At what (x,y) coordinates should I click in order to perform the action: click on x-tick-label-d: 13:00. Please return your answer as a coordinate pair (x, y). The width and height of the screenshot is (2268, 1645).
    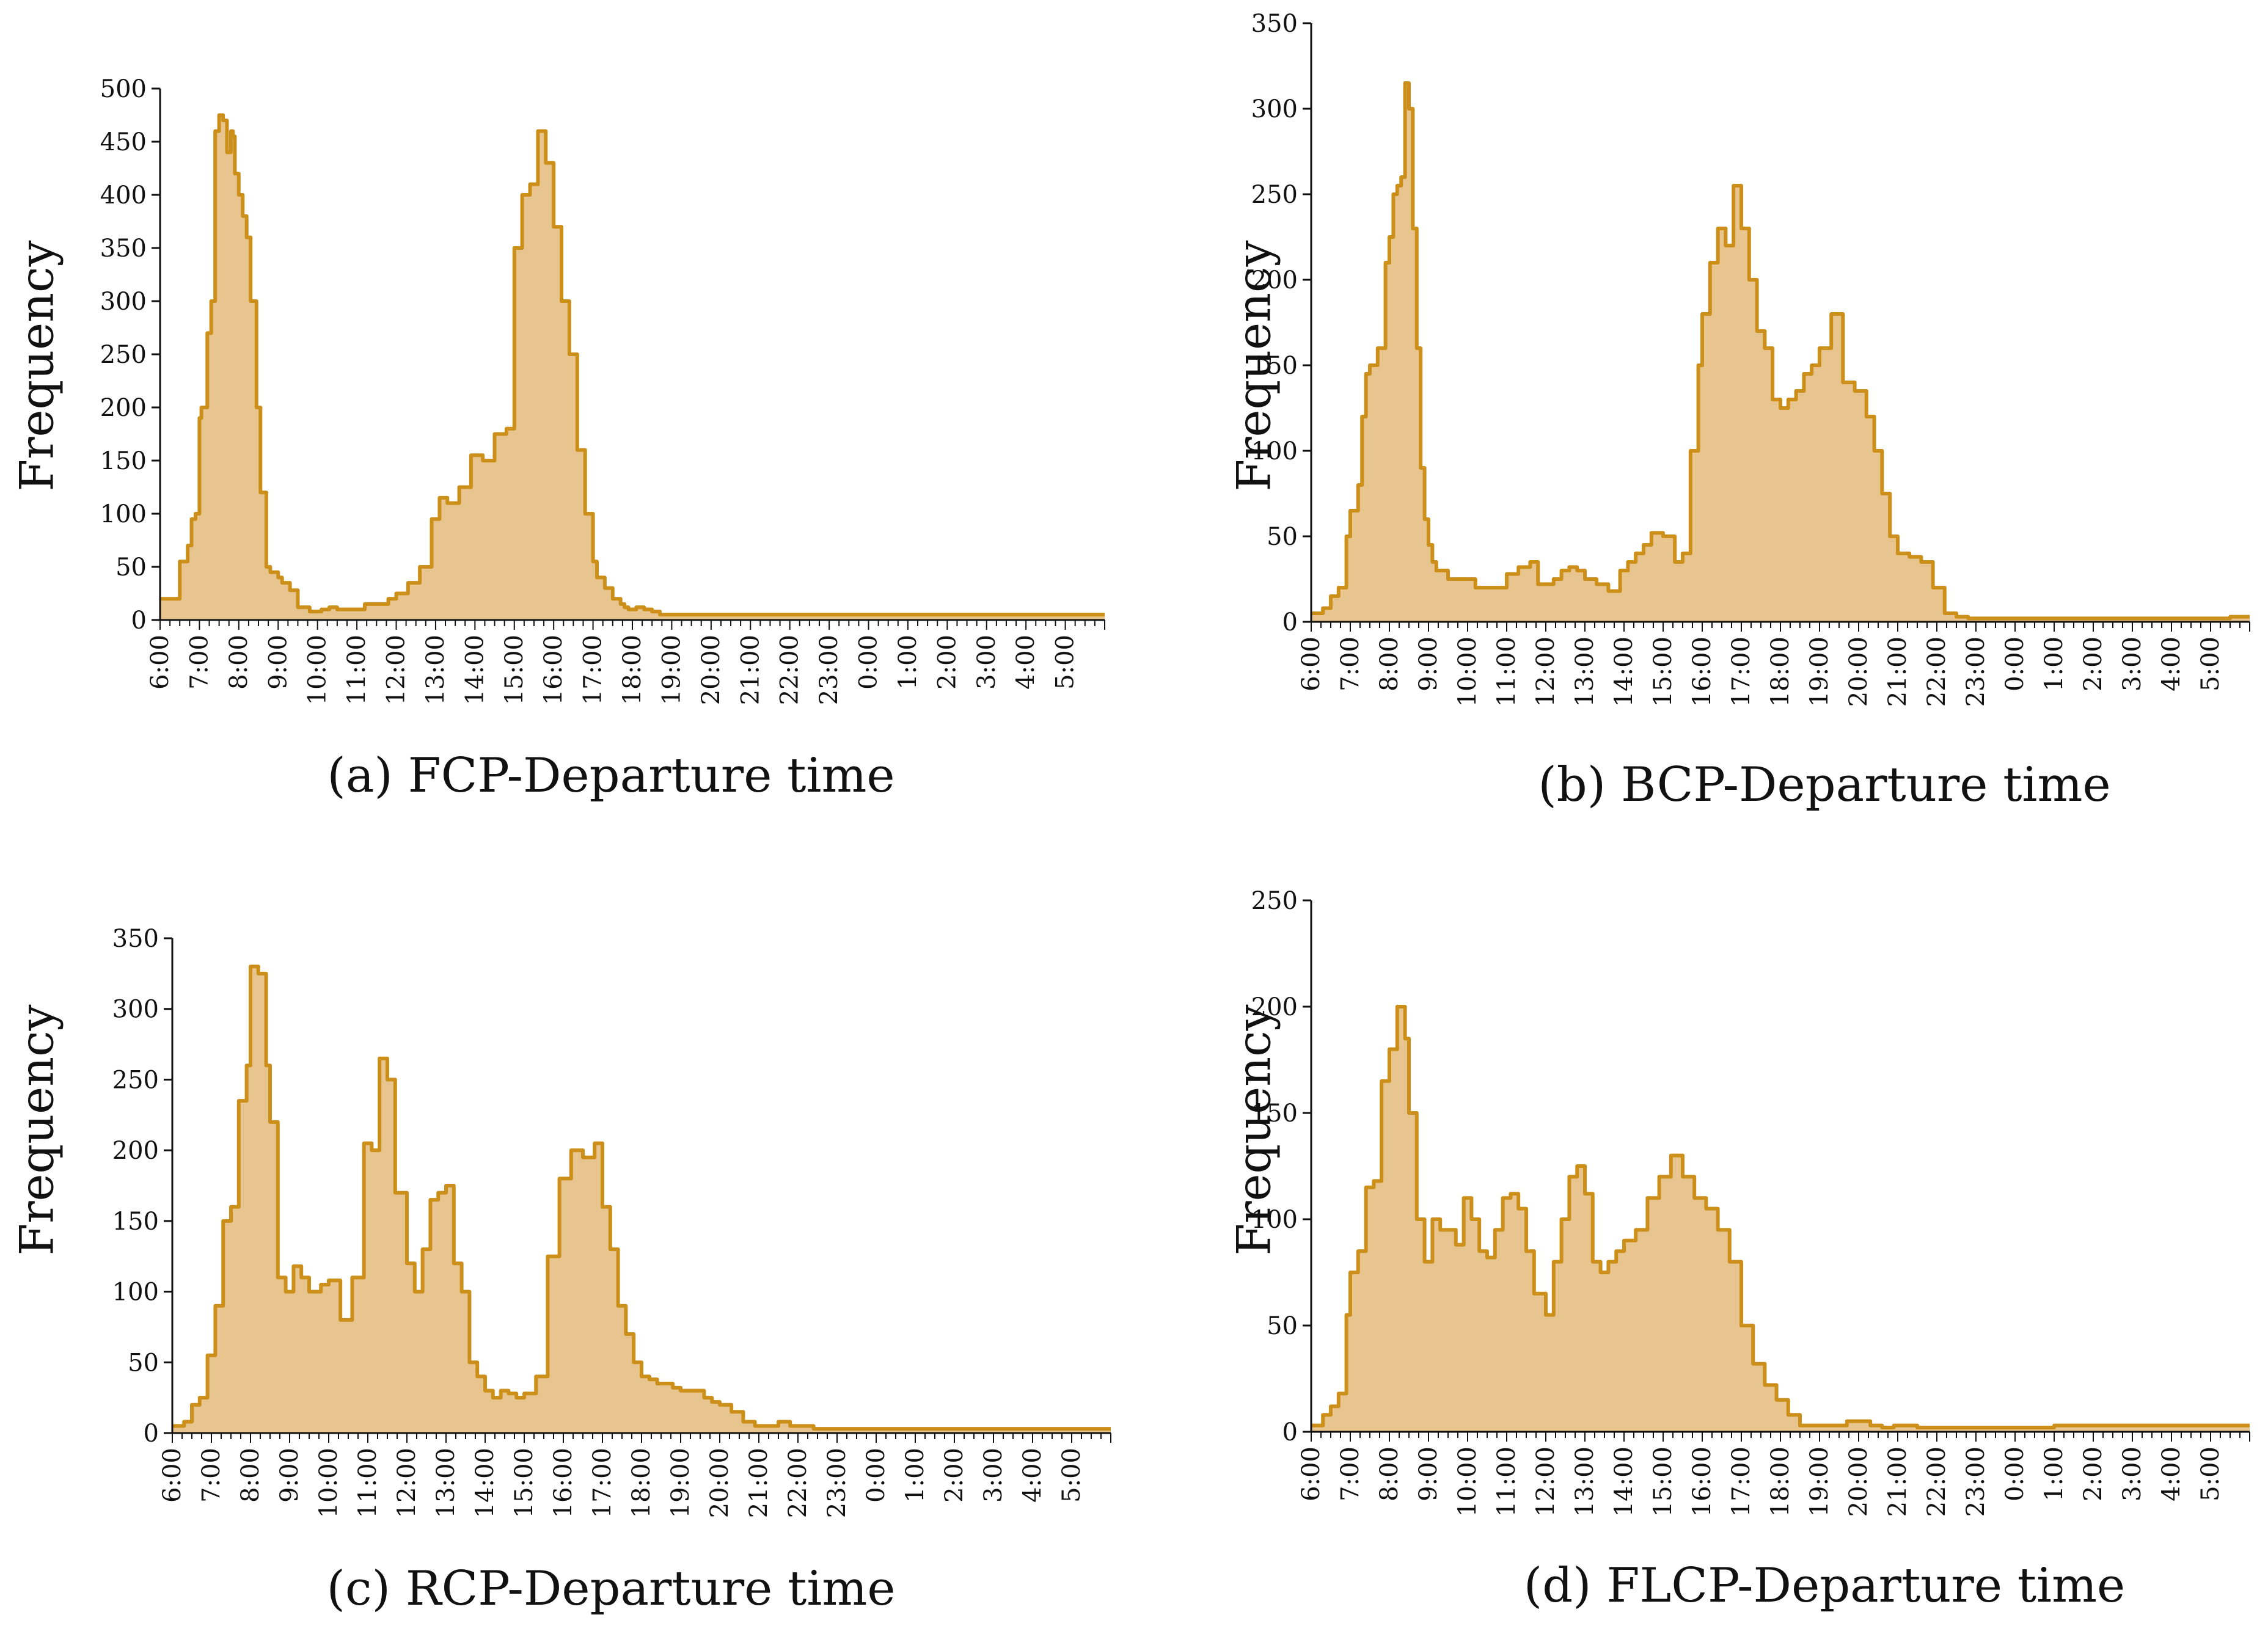
    Looking at the image, I should click on (1585, 1481).